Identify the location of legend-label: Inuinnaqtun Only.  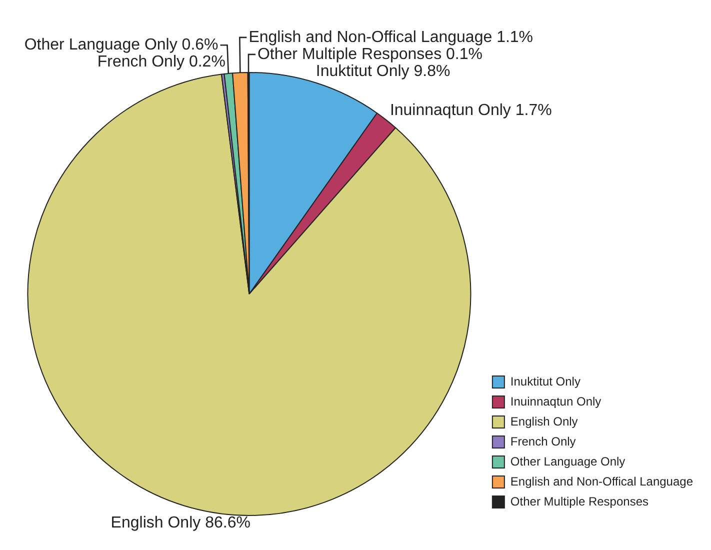
(556, 401).